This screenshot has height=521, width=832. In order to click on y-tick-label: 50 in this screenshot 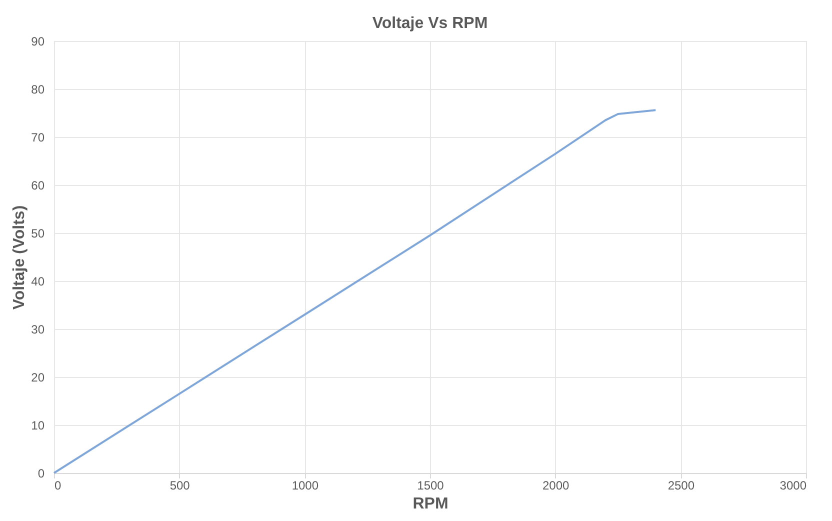, I will do `click(38, 233)`.